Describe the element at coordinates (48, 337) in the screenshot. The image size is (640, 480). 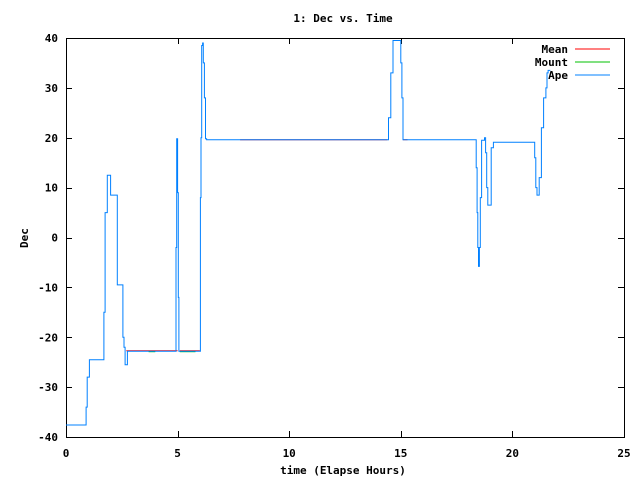
I see `y-tick-label: -20` at that location.